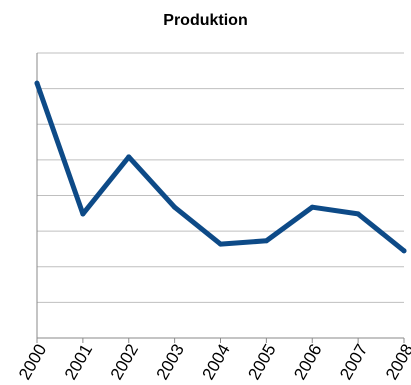  What do you see at coordinates (78, 362) in the screenshot?
I see `x-tick-label: 2001` at bounding box center [78, 362].